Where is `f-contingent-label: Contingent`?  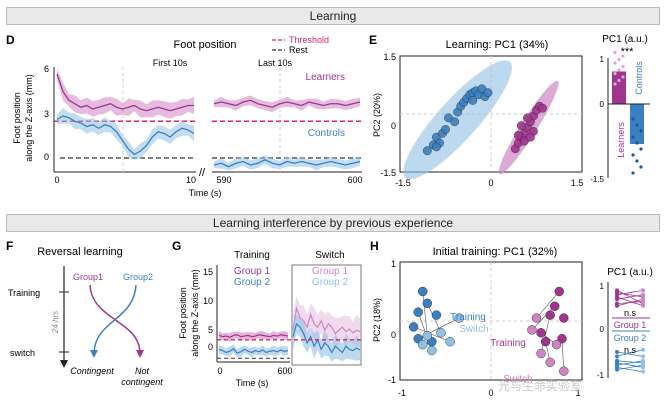
f-contingent-label: Contingent is located at coordinates (92, 371).